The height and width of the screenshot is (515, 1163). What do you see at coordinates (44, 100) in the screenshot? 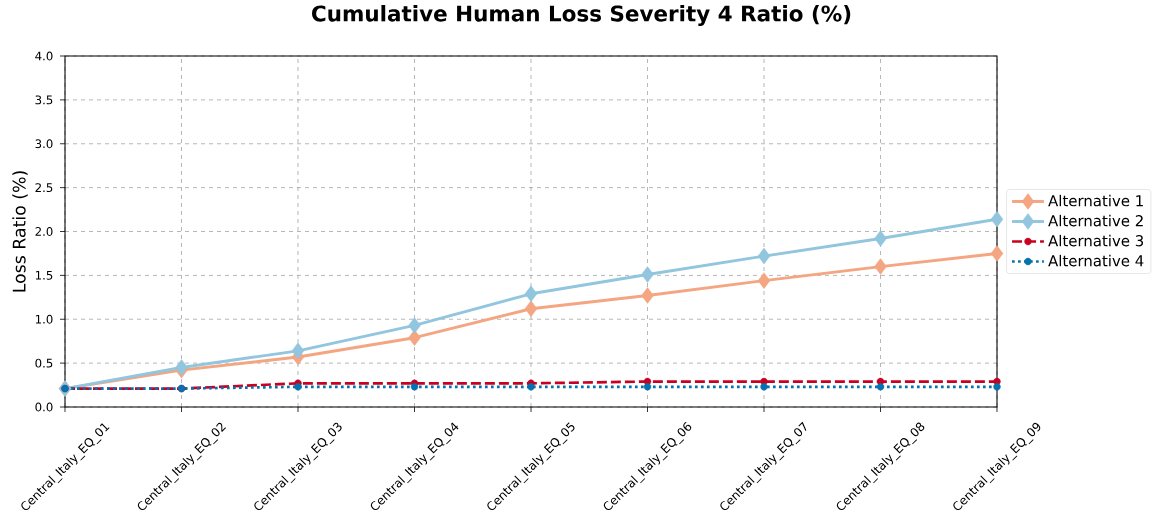
I see `y-tick-label: 3.5` at bounding box center [44, 100].